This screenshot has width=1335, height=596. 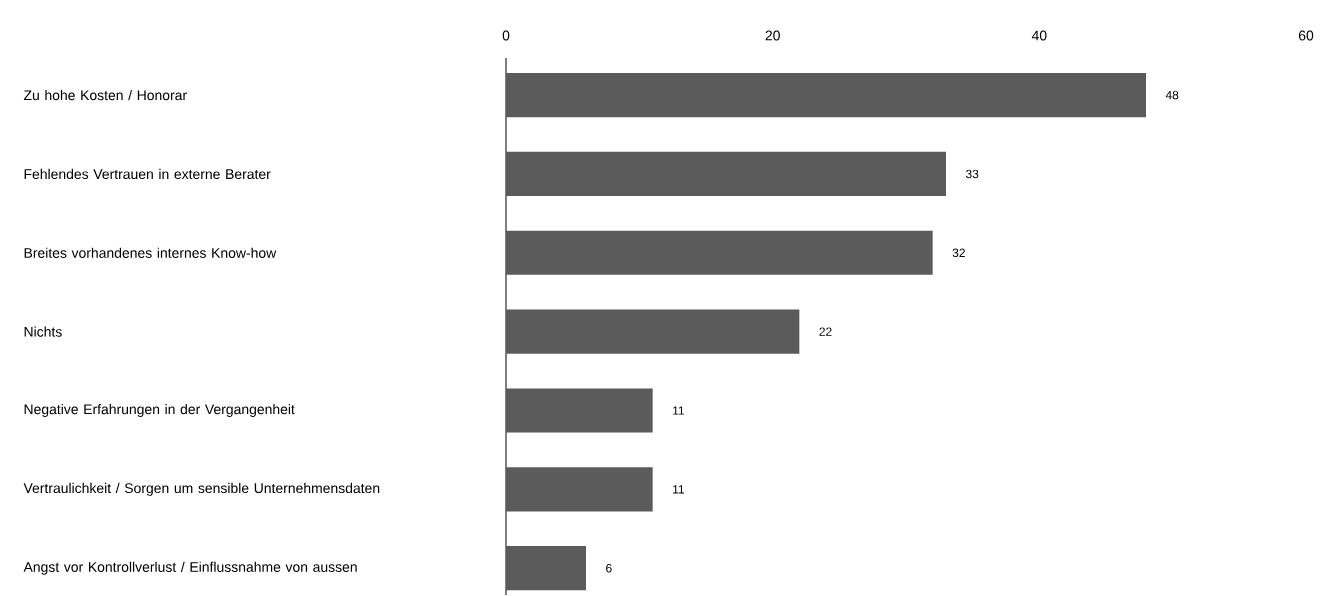 What do you see at coordinates (1039, 35) in the screenshot?
I see `x-tick-label: 40` at bounding box center [1039, 35].